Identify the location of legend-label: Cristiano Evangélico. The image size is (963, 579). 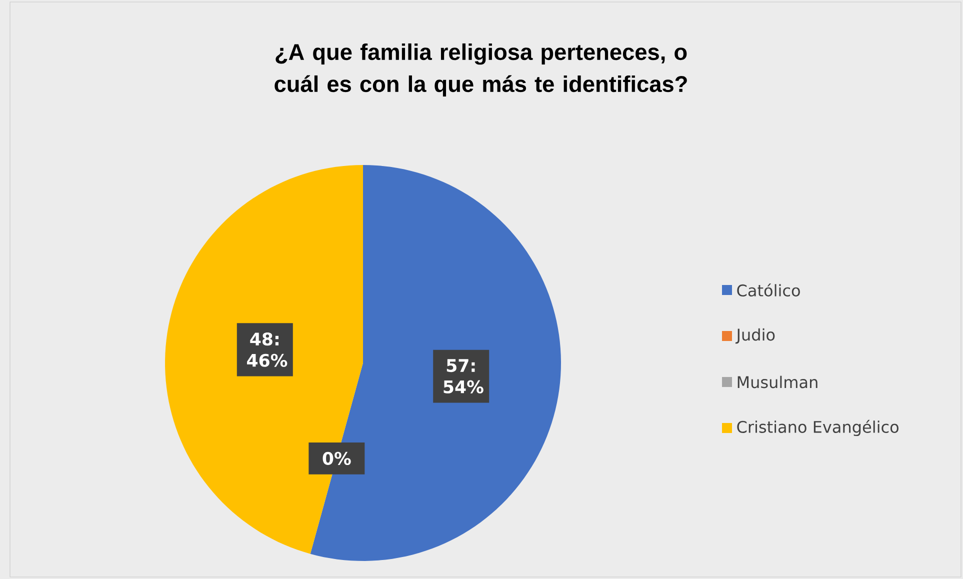
(817, 428).